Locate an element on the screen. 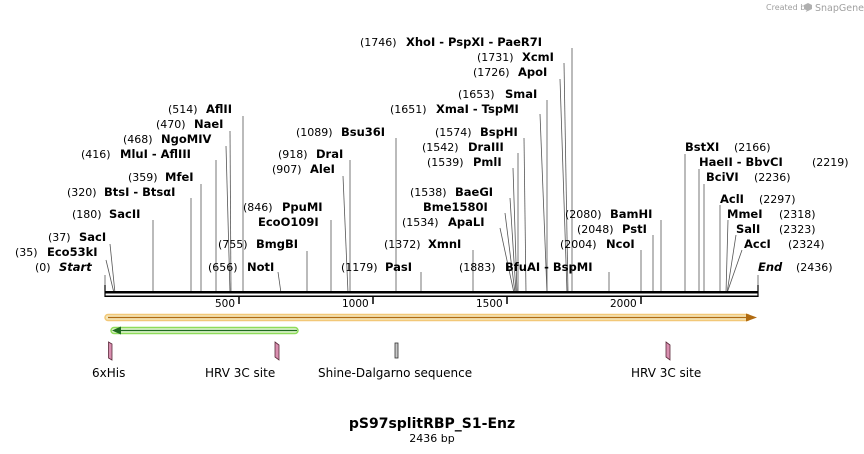 This screenshot has height=454, width=864. site-btsi-label: BtsI - BtsαI is located at coordinates (139, 192).